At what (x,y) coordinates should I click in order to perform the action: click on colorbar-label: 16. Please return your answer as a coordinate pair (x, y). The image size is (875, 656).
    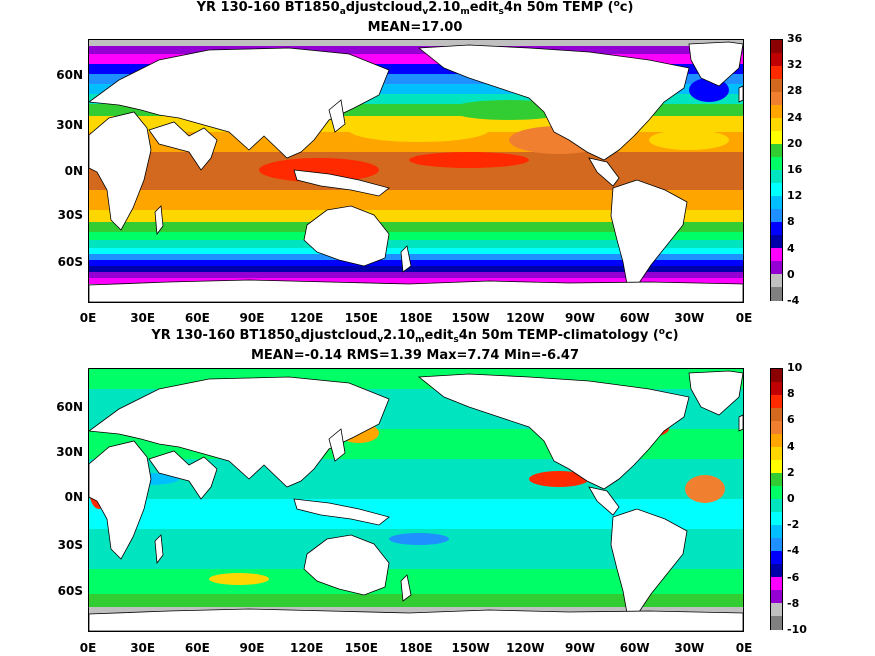
    Looking at the image, I should click on (795, 169).